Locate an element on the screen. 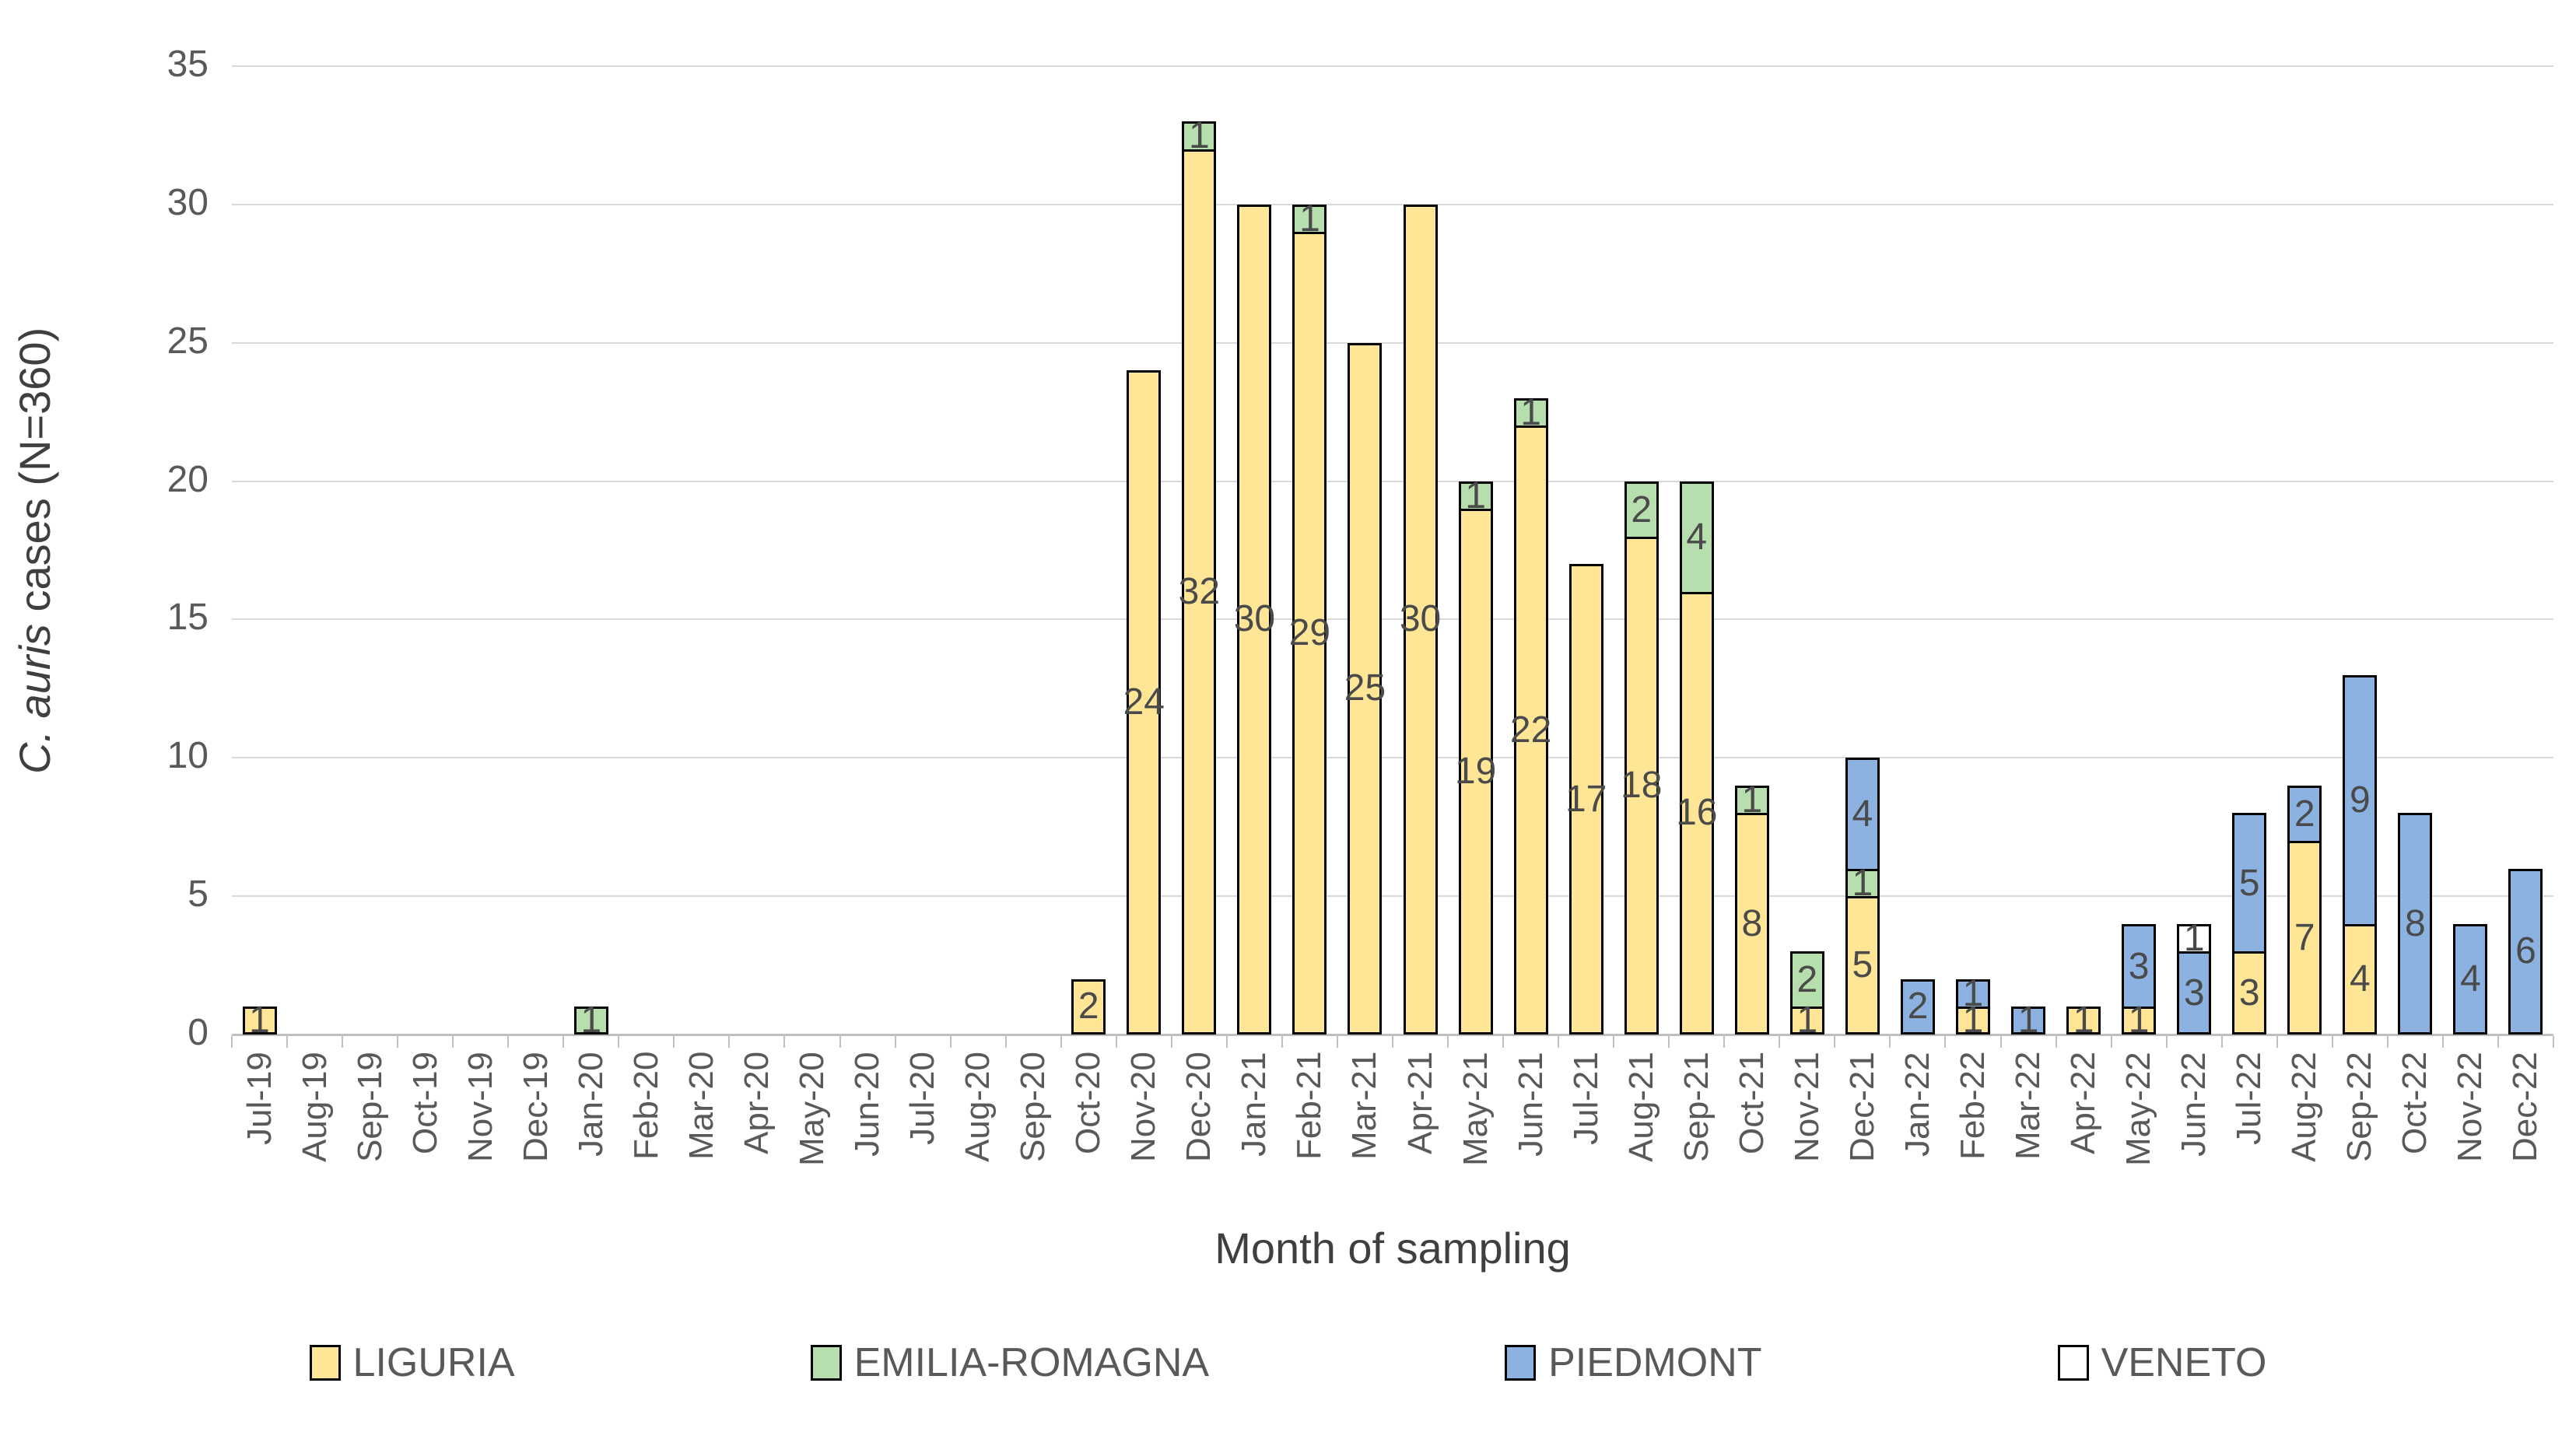 This screenshot has height=1432, width=2576. bar-segment-liguria: 17 is located at coordinates (1586, 800).